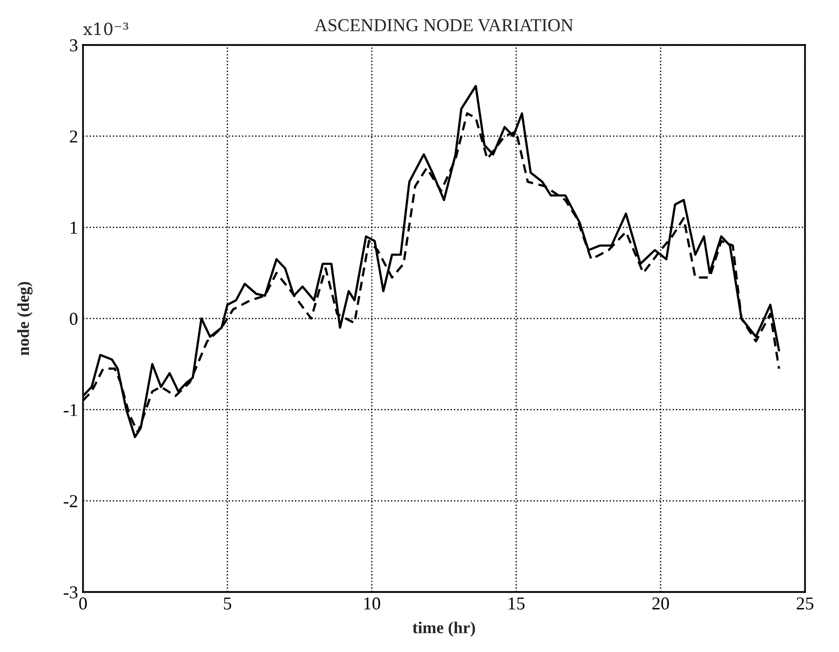 The height and width of the screenshot is (652, 839). Describe the element at coordinates (71, 410) in the screenshot. I see `y-tick-label: -1` at that location.